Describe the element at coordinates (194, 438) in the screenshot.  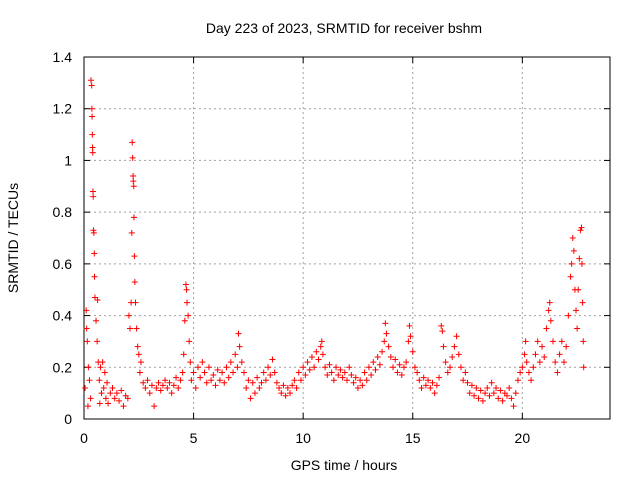
I see `x-tick-label: 5` at that location.